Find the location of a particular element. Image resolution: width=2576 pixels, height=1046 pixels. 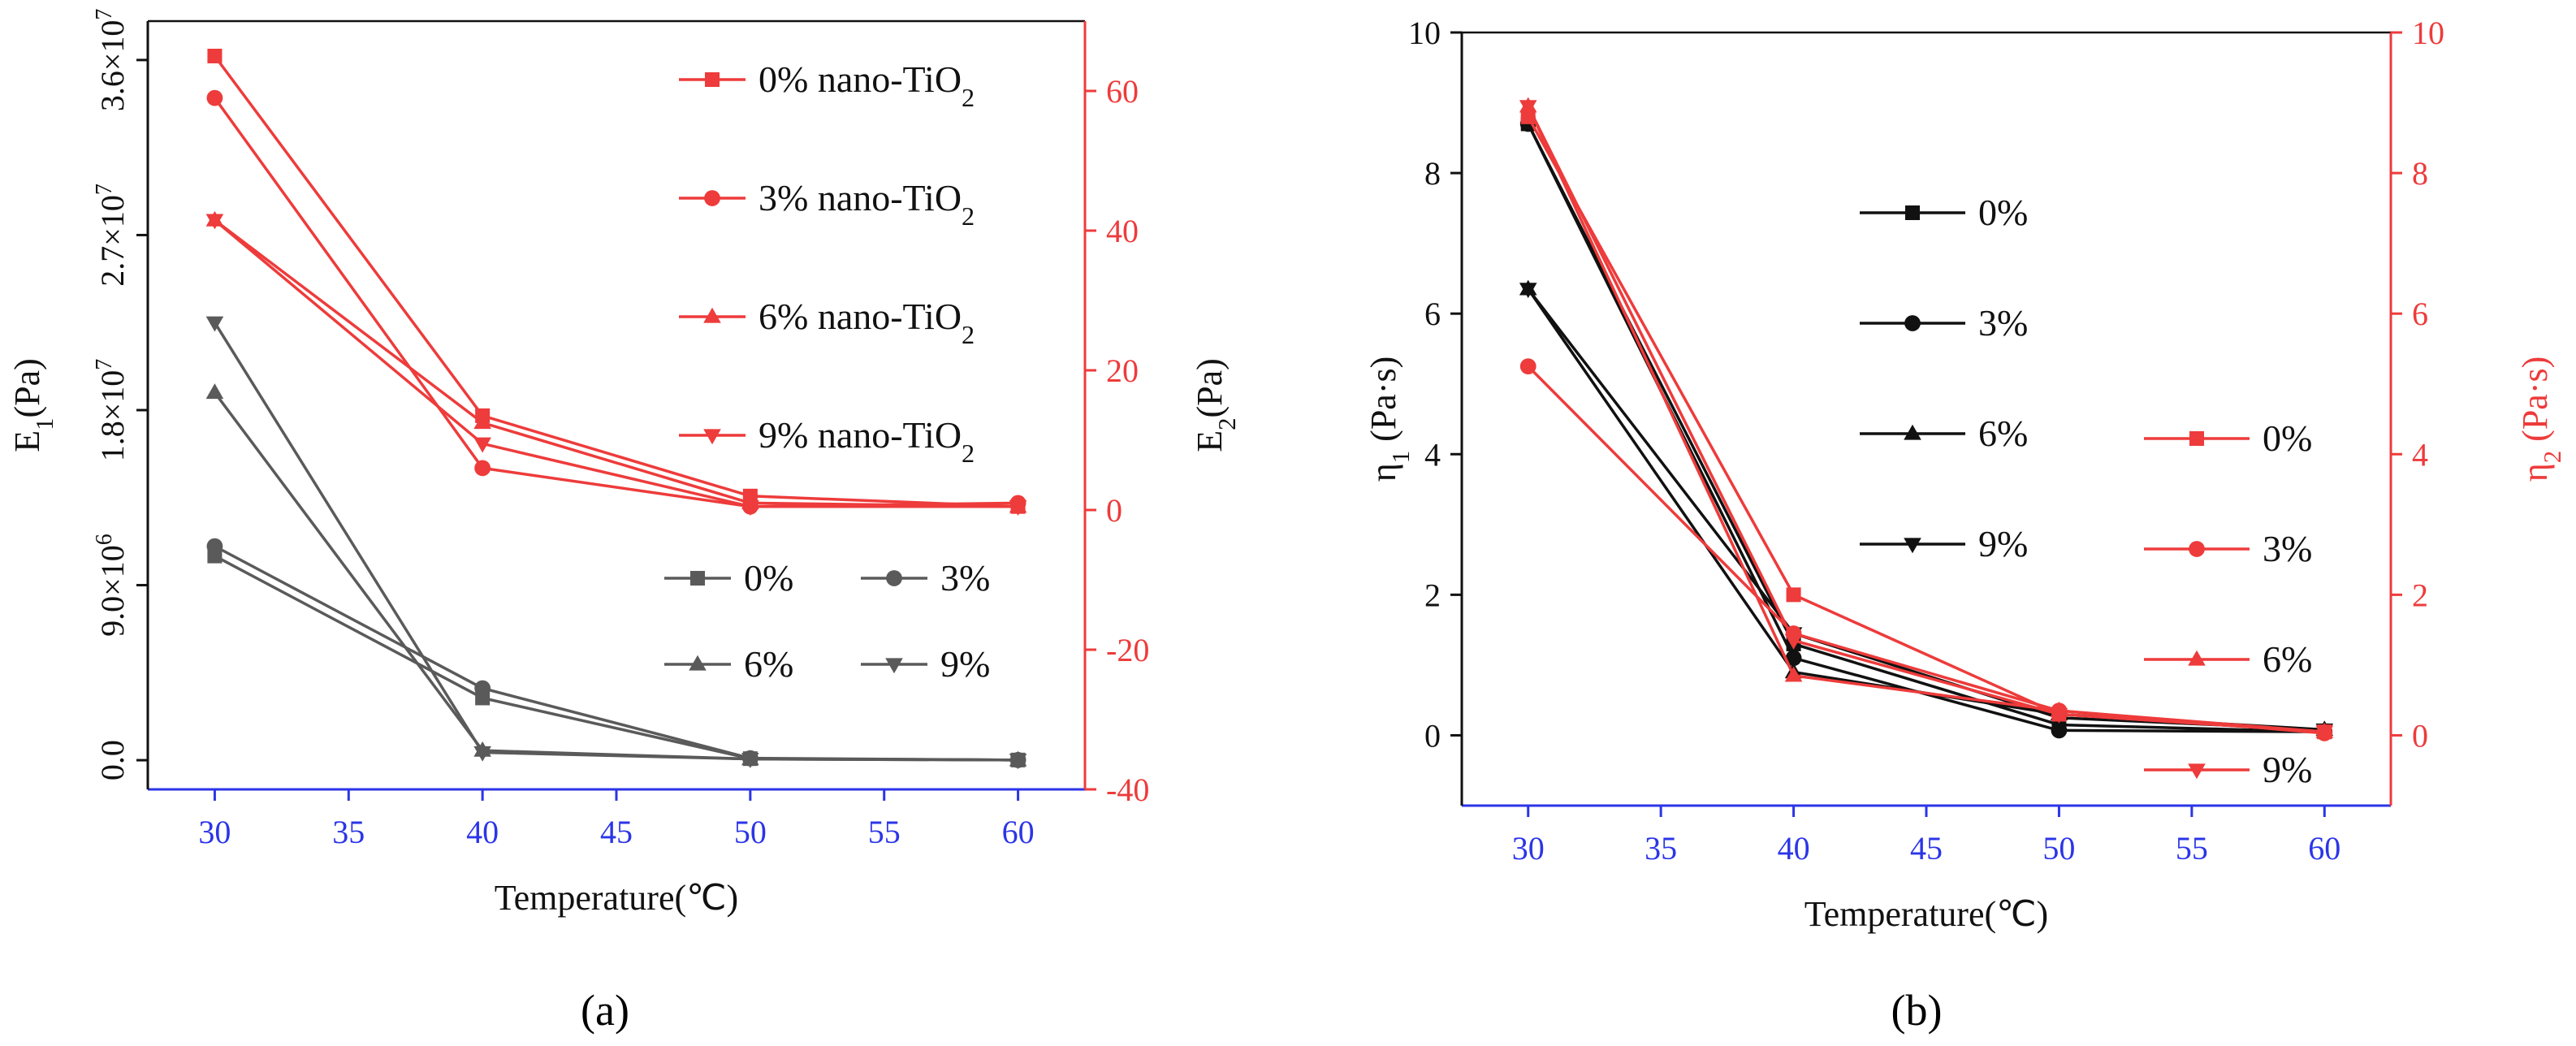

y-right-axis-label: E2(Pa) is located at coordinates (1215, 405).